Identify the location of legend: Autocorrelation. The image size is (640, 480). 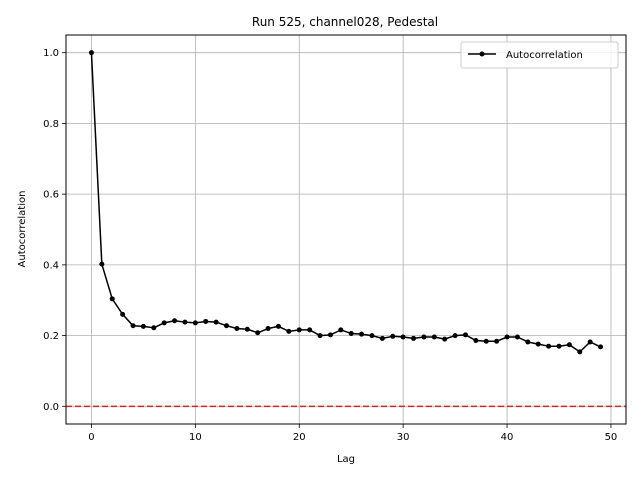
(539, 55).